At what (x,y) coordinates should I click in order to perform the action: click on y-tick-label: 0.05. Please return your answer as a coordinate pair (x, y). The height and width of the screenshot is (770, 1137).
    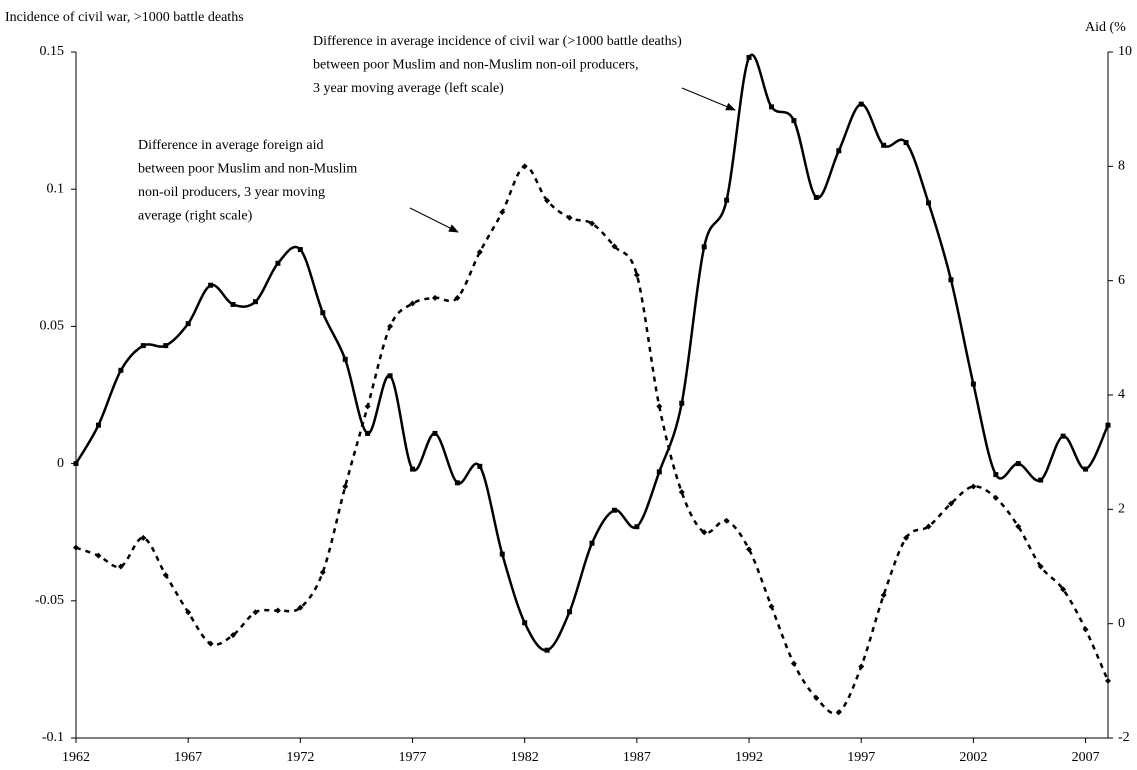
    Looking at the image, I should click on (52, 326).